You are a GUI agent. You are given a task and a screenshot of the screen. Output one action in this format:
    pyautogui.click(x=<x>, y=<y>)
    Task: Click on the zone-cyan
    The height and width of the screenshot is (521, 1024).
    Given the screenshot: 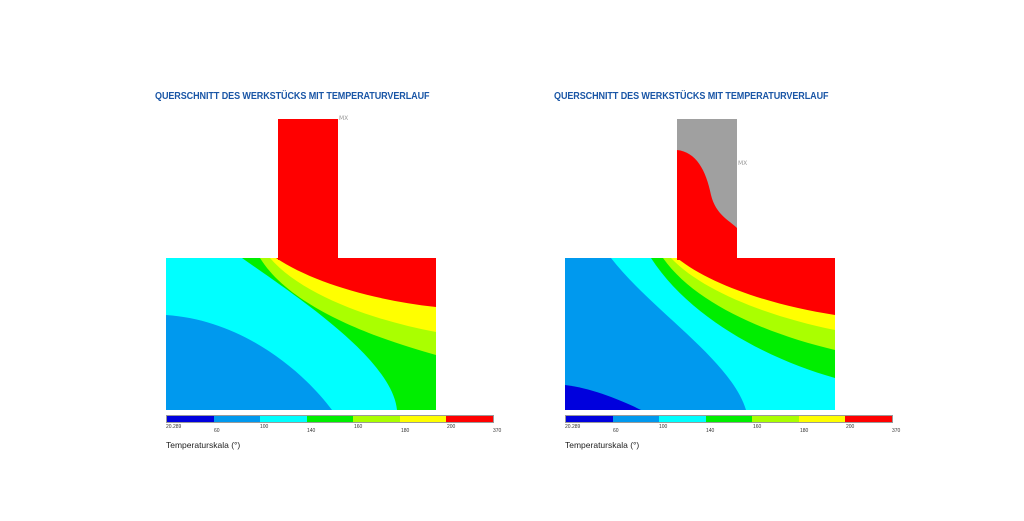 What is the action you would take?
    pyautogui.click(x=284, y=334)
    